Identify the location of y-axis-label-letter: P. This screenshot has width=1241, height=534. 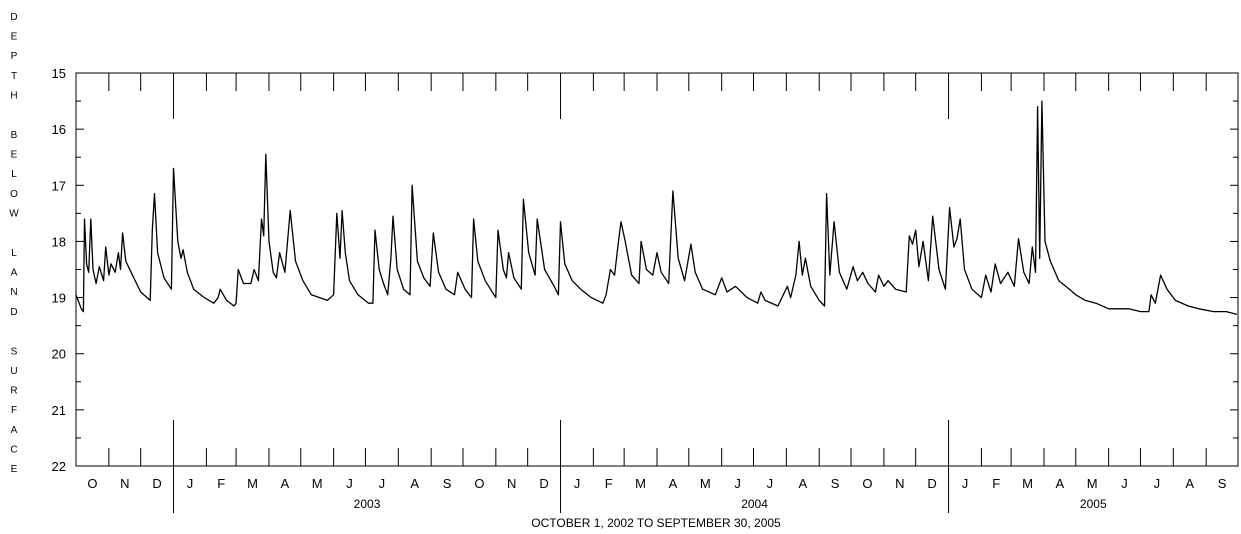
(14, 56).